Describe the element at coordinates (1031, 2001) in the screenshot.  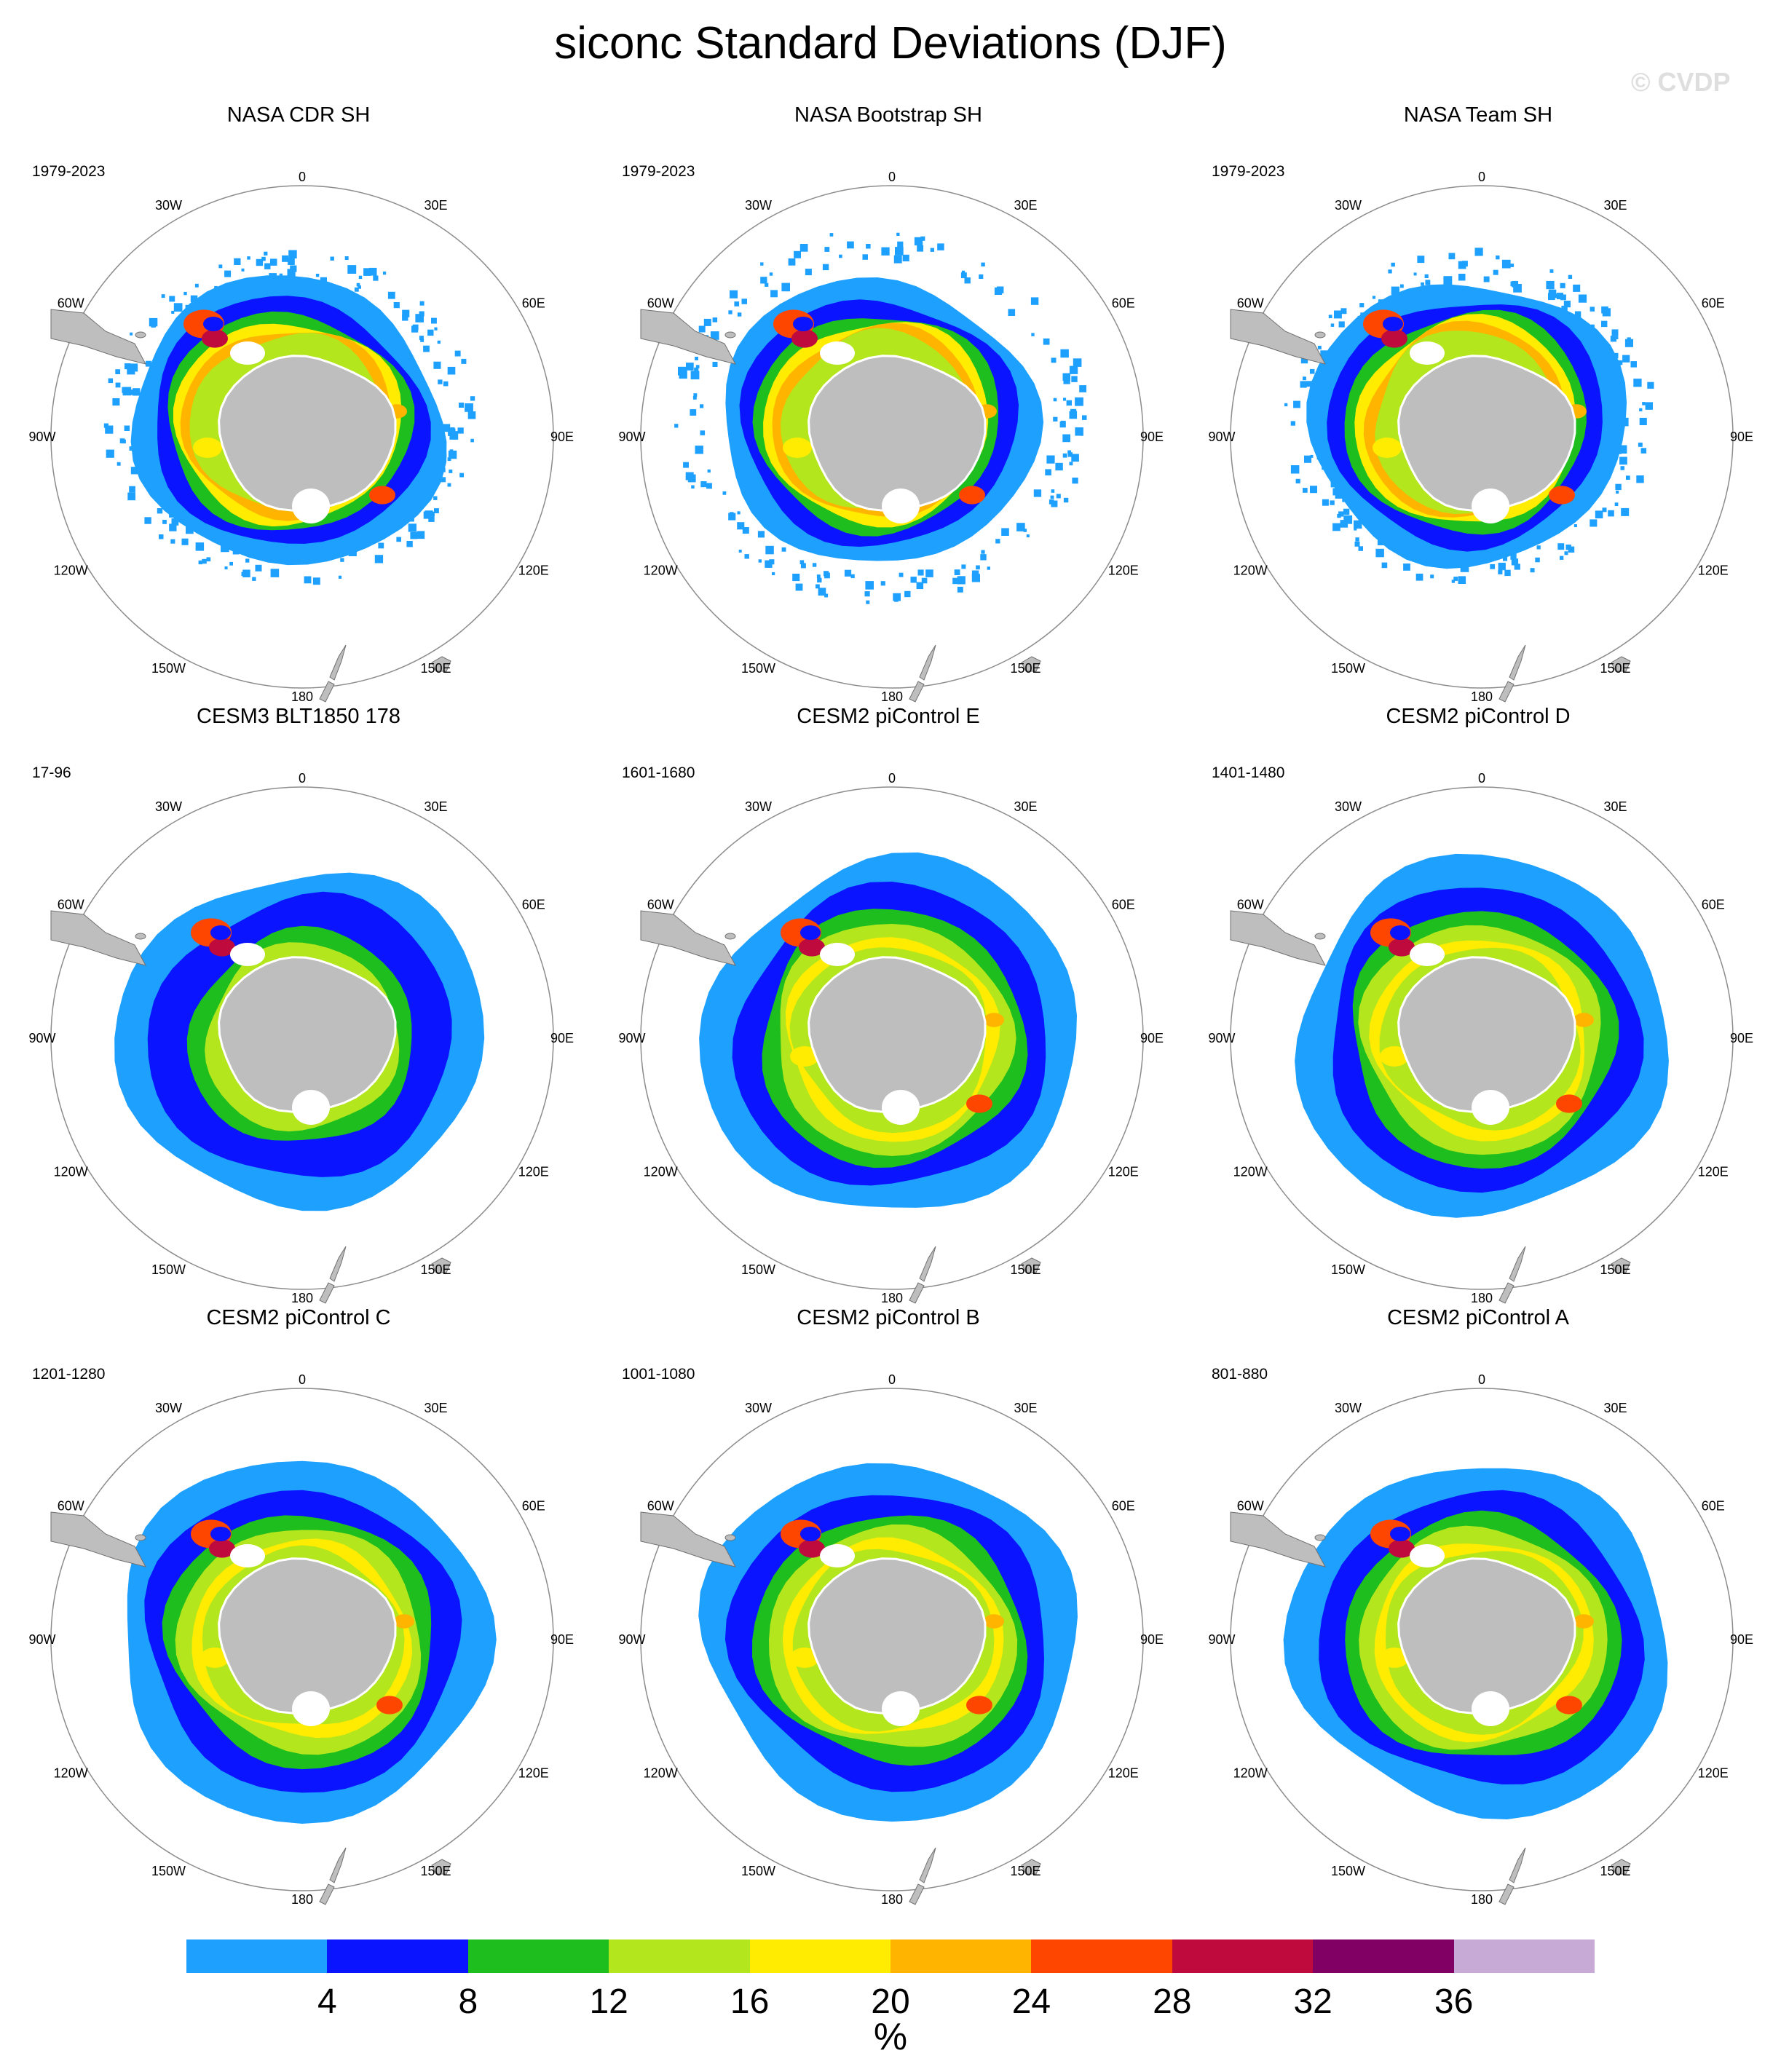
I see `colorbar-tick-label: 24` at that location.